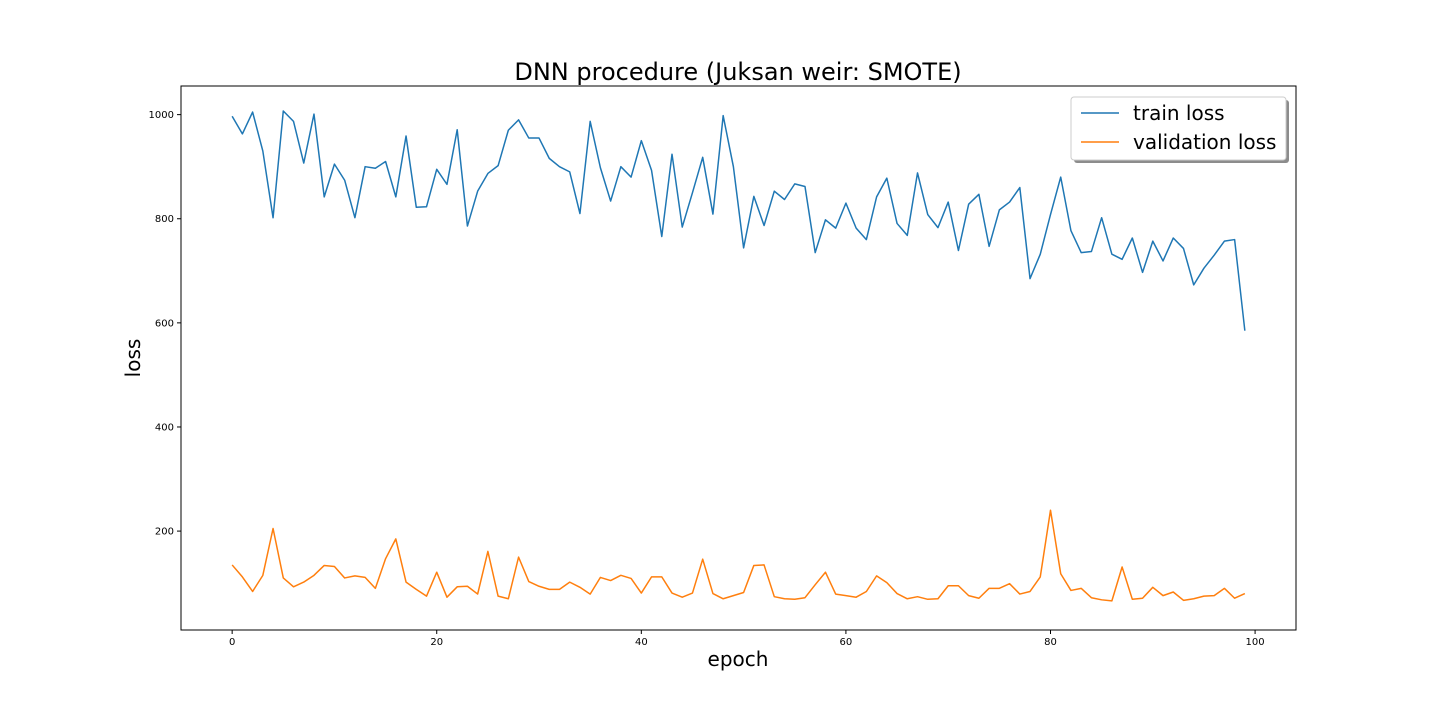  I want to click on y-tick-label: 400, so click(164, 427).